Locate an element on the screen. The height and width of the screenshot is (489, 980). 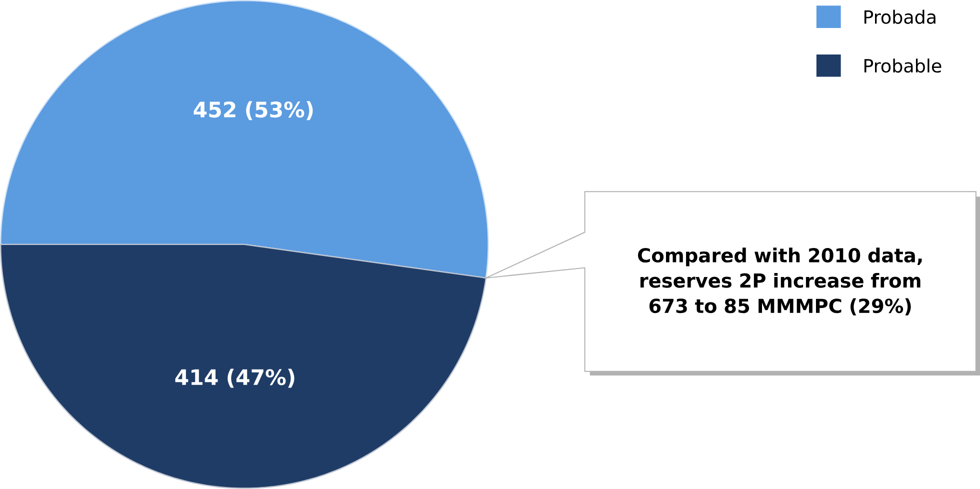
legend-label: Probable is located at coordinates (903, 65).